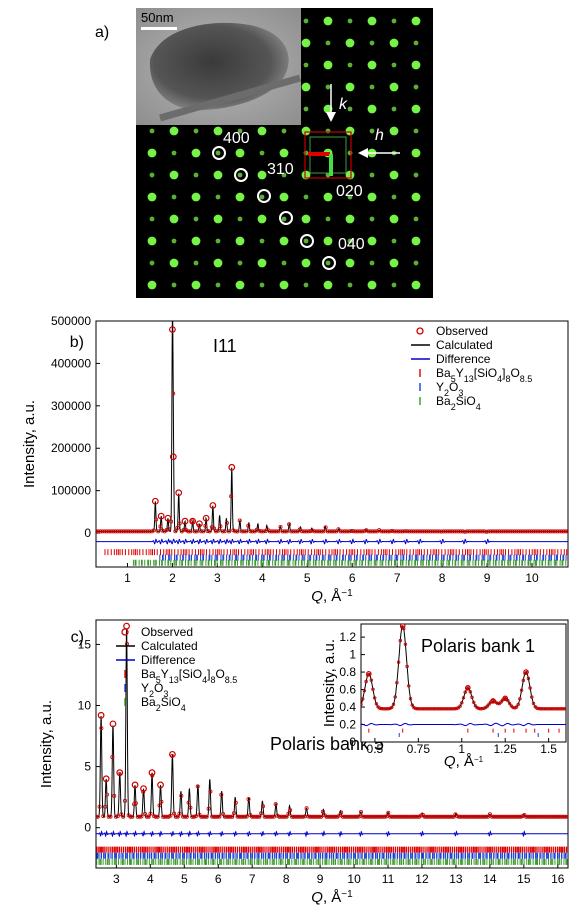  What do you see at coordinates (157, 17) in the screenshot?
I see `scale-bar-label: 50nm` at bounding box center [157, 17].